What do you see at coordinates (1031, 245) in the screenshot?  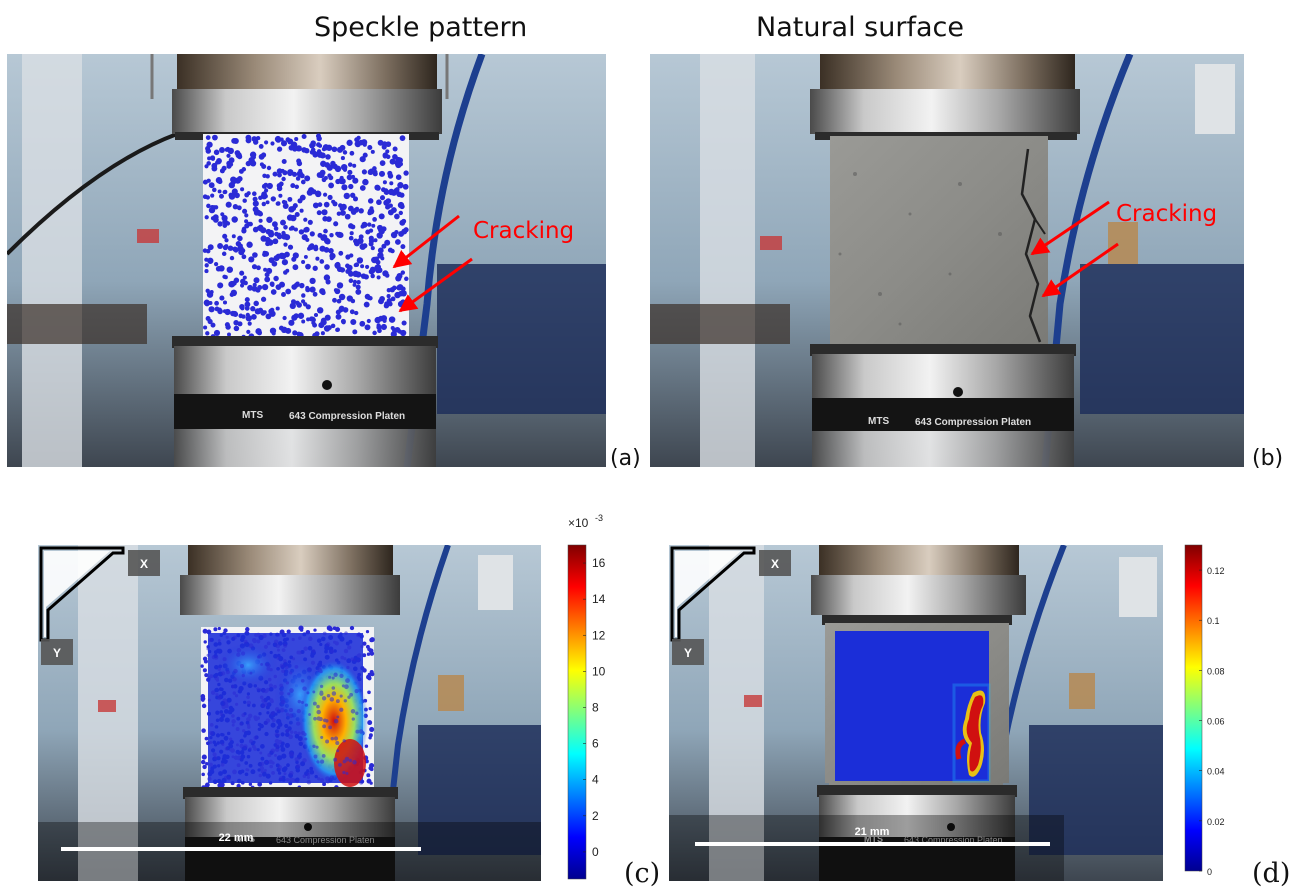 I see `visible-crack` at bounding box center [1031, 245].